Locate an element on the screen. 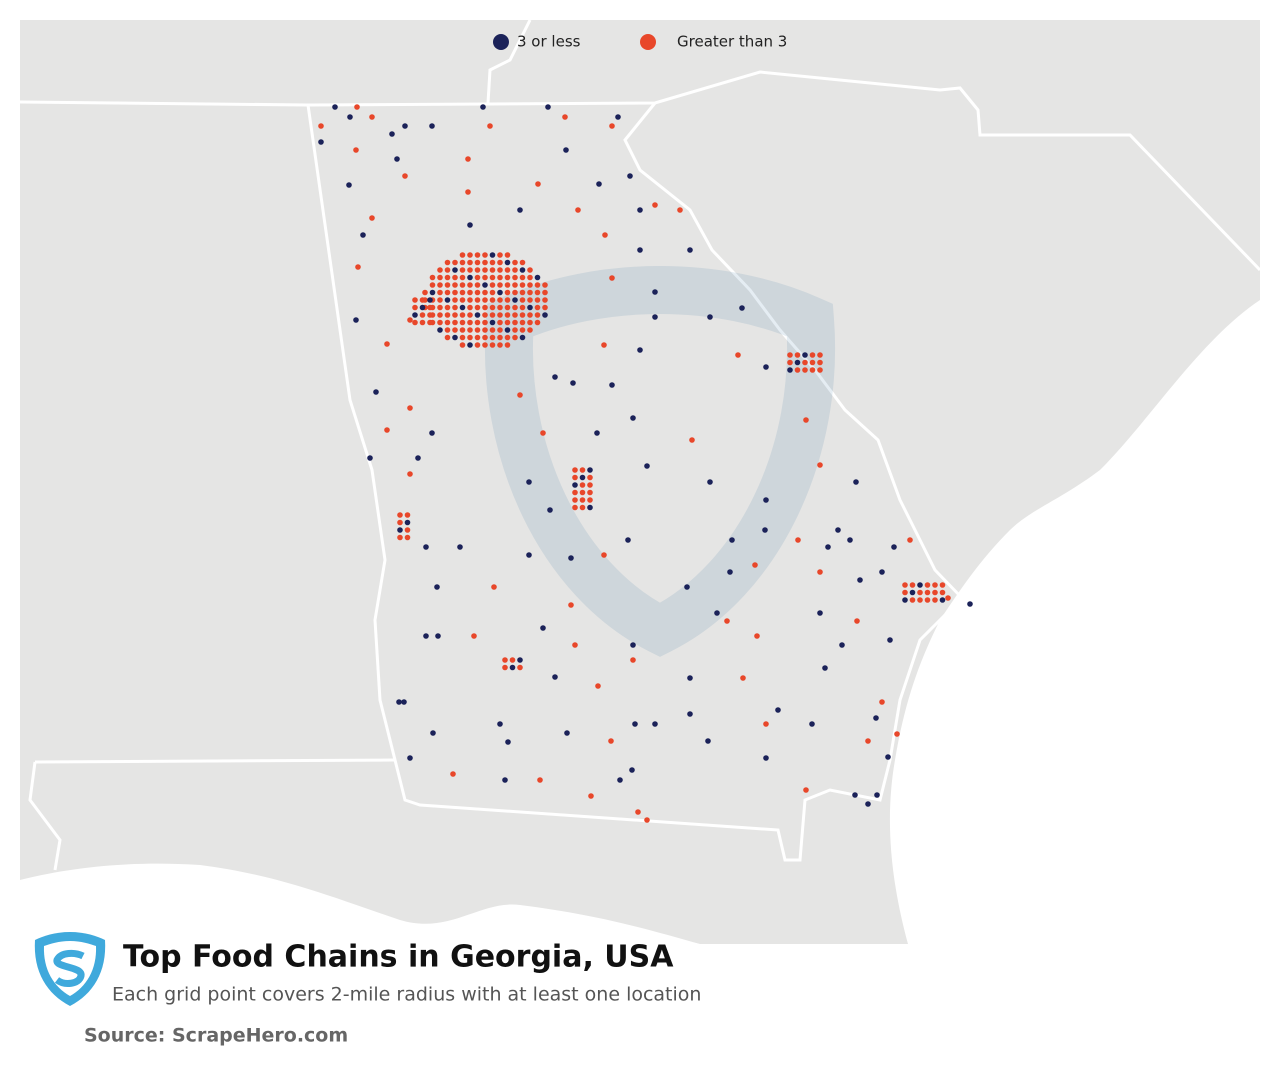  state-border is located at coordinates (509, 61).